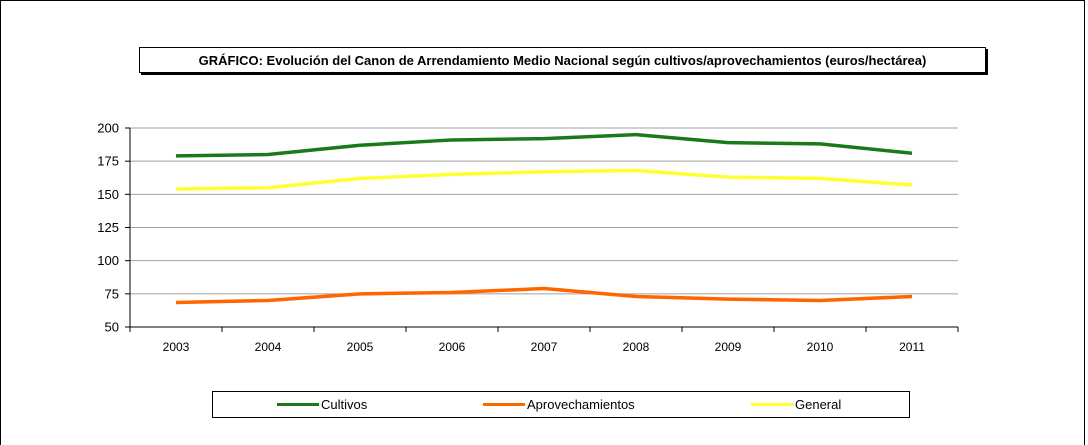 The image size is (1088, 445). What do you see at coordinates (544, 295) in the screenshot?
I see `series-line-aprovechamientos` at bounding box center [544, 295].